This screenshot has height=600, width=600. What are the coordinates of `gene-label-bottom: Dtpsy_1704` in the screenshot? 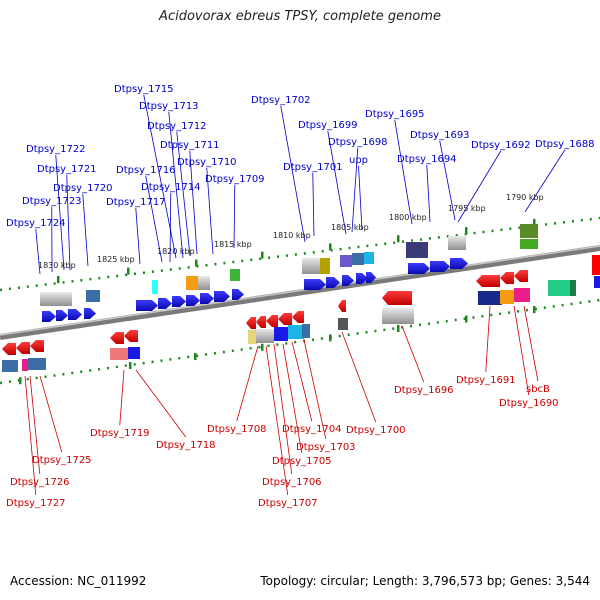 It's located at (312, 429).